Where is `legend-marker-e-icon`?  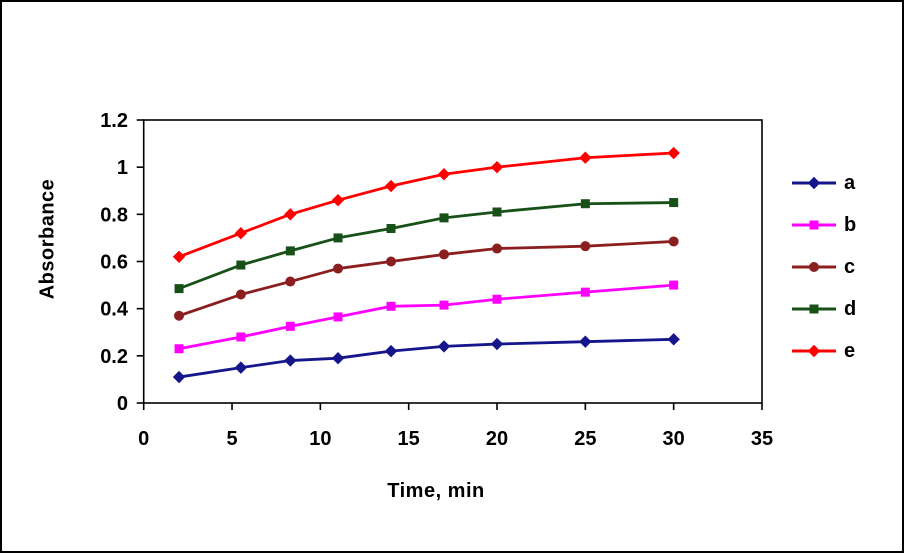 legend-marker-e-icon is located at coordinates (814, 351).